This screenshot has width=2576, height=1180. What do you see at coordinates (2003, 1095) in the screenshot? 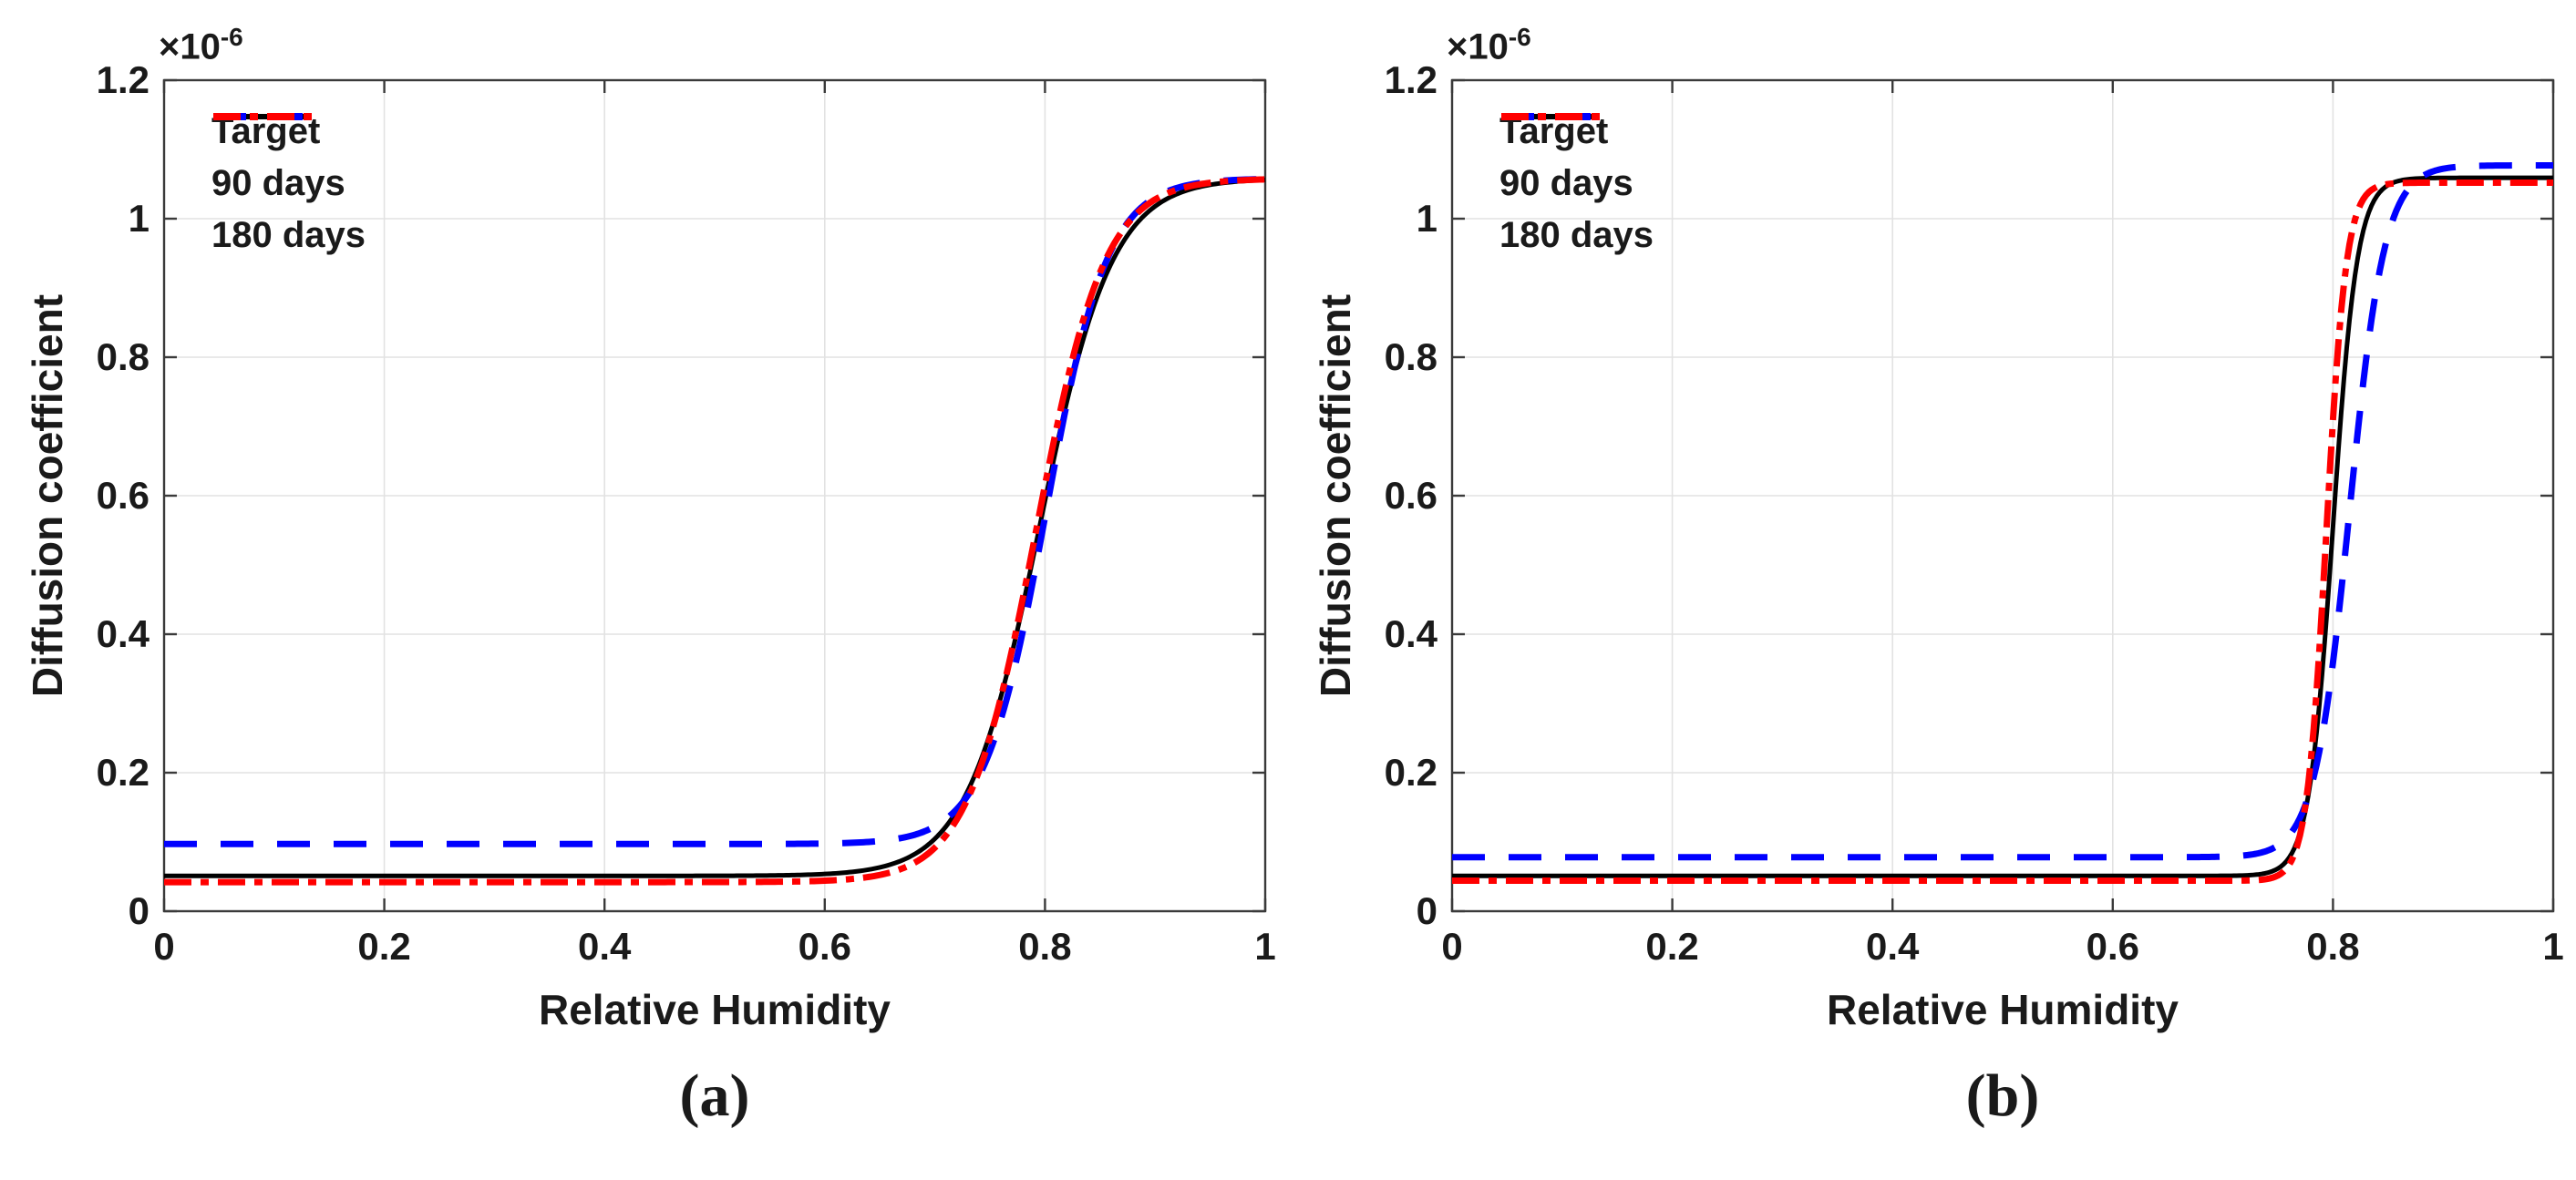
I see `panel-caption: (b)` at bounding box center [2003, 1095].